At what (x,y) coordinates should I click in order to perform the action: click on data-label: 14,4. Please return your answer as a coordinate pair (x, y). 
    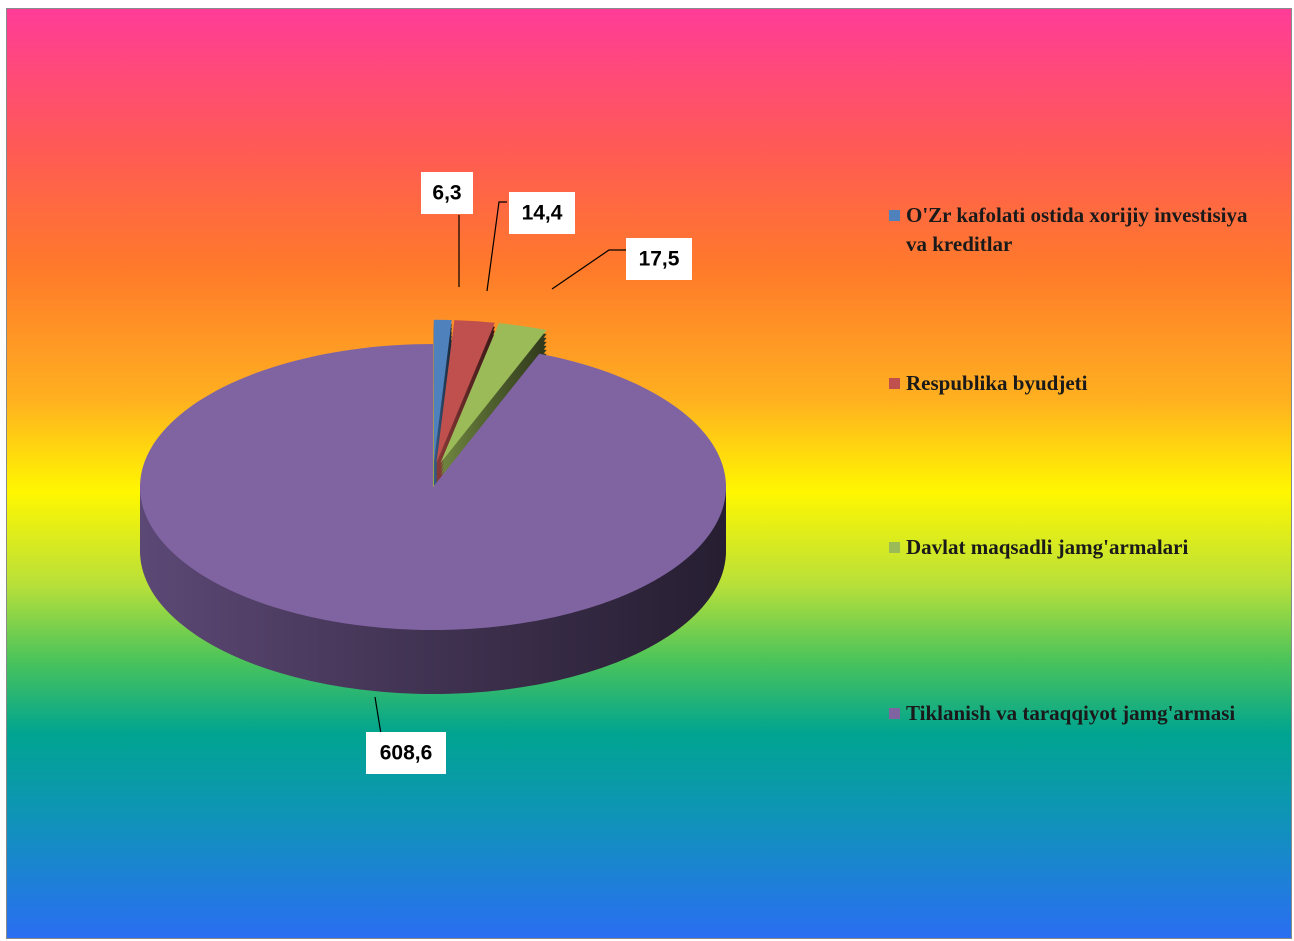
    Looking at the image, I should click on (542, 213).